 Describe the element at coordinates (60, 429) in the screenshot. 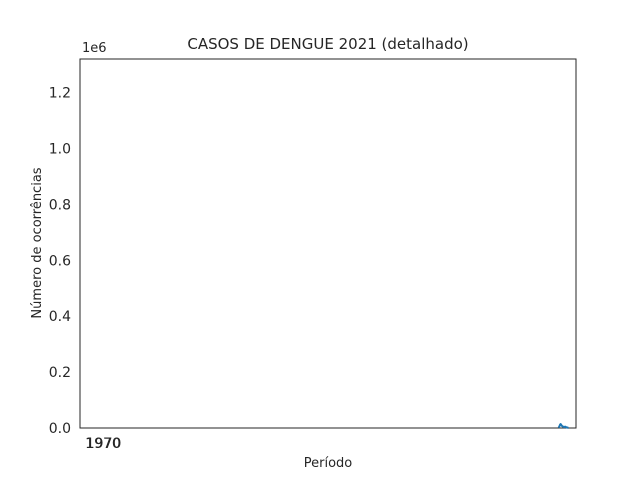

I see `y-tick-label: 0.0` at that location.